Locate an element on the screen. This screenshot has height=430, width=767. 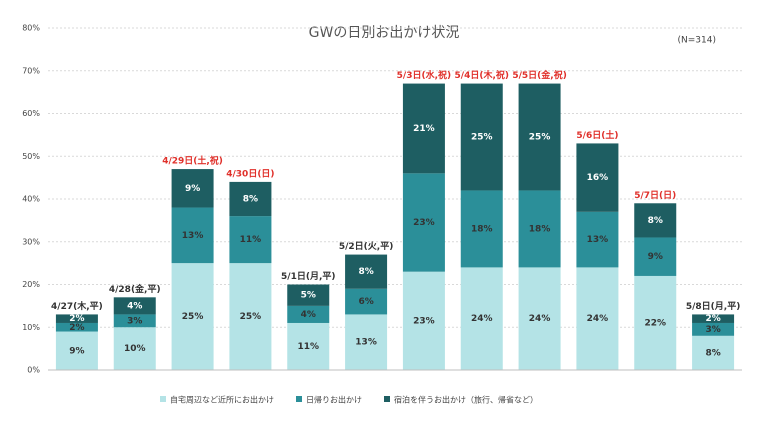
data-label: 5% is located at coordinates (308, 296).